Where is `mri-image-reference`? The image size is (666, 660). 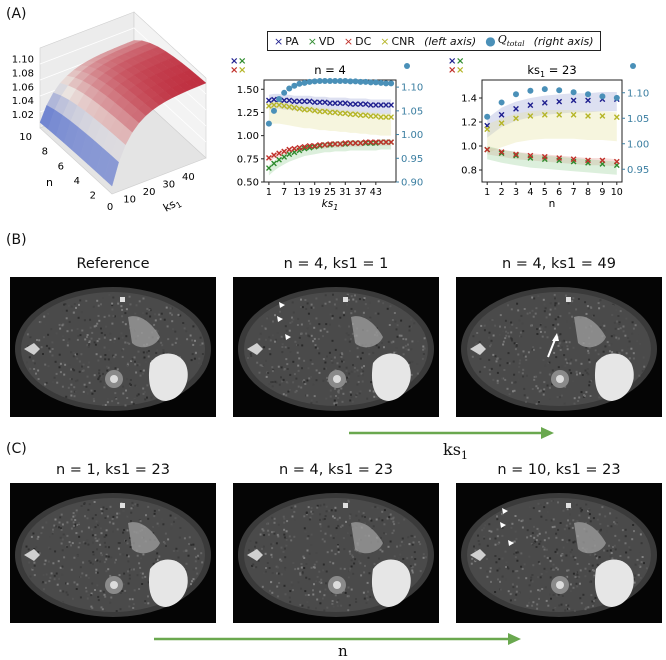
mri-image-reference is located at coordinates (113, 347).